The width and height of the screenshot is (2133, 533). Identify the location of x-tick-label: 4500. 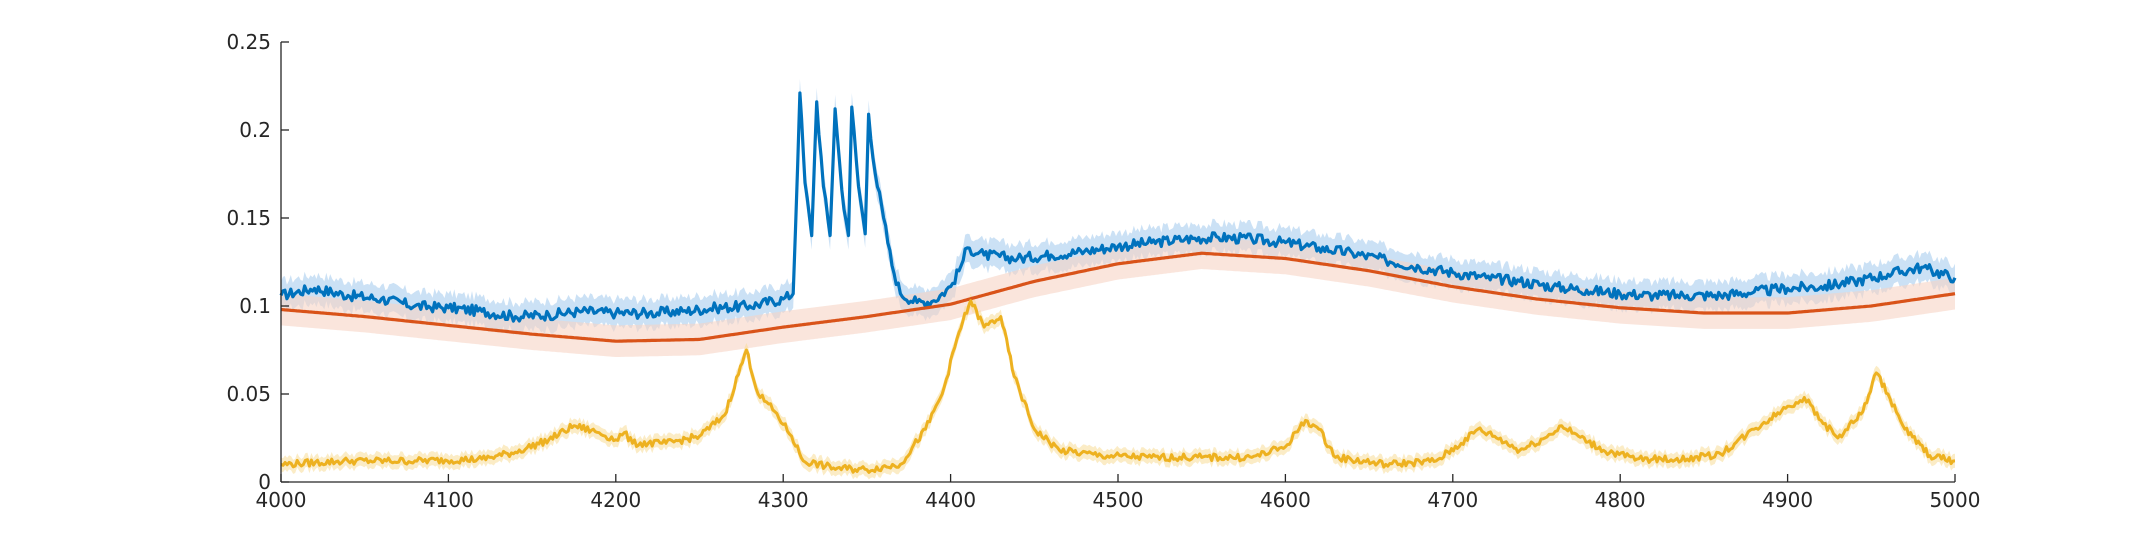
(1118, 500).